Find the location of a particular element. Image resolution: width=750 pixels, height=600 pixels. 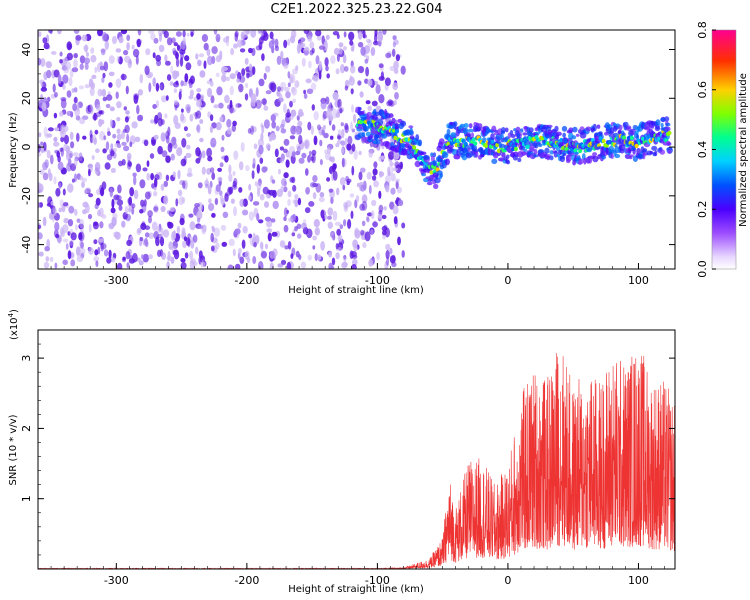

x-tick-label: -100 is located at coordinates (377, 280).